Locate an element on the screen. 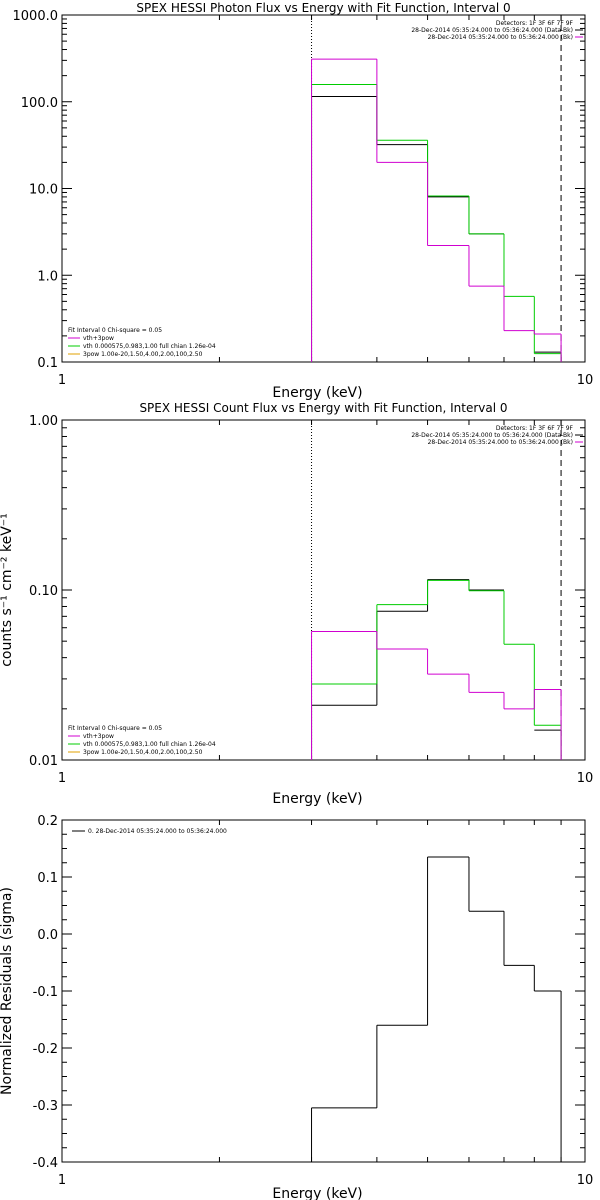  y-axis-label: counts s⁻¹ cm⁻² keV⁻¹ is located at coordinates (7, 590).